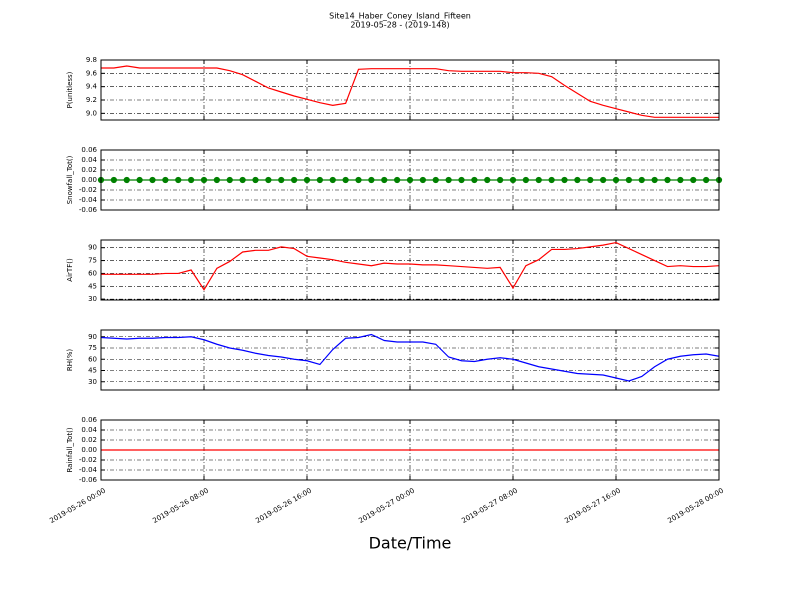 This screenshot has height=600, width=800. I want to click on y-tick-label: 9.0, so click(91, 113).